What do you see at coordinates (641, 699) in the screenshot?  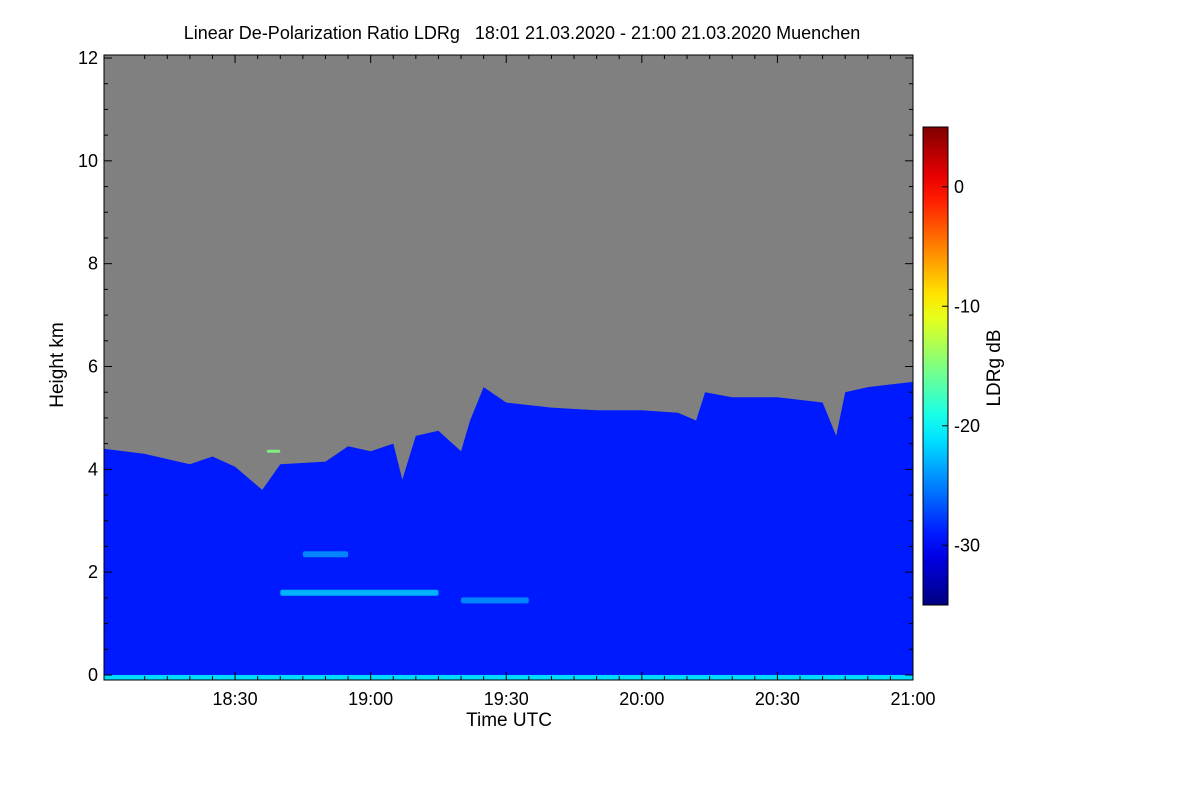 I see `x-tick-label: 20:00` at bounding box center [641, 699].